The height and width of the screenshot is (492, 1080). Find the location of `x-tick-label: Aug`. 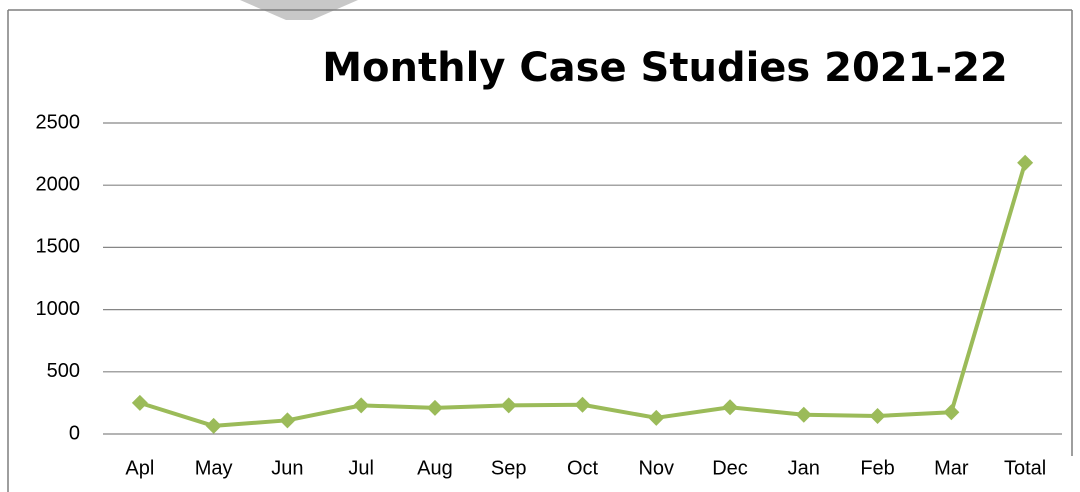

x-tick-label: Aug is located at coordinates (435, 468).